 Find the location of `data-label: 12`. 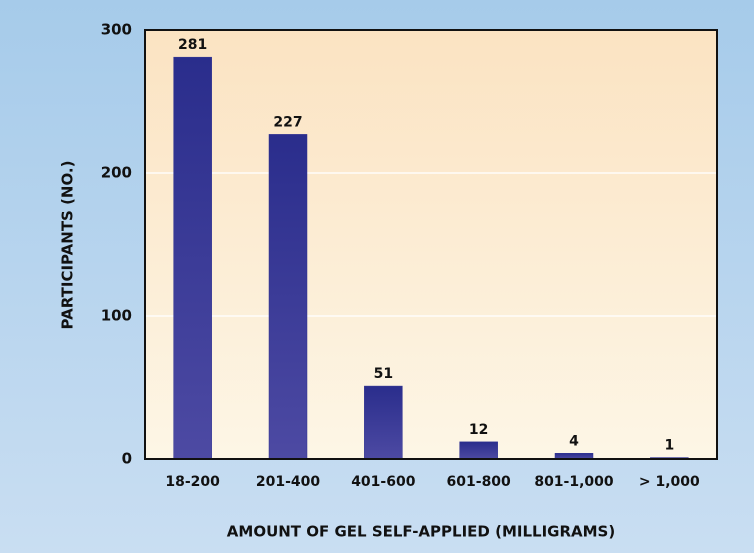

data-label: 12 is located at coordinates (478, 430).